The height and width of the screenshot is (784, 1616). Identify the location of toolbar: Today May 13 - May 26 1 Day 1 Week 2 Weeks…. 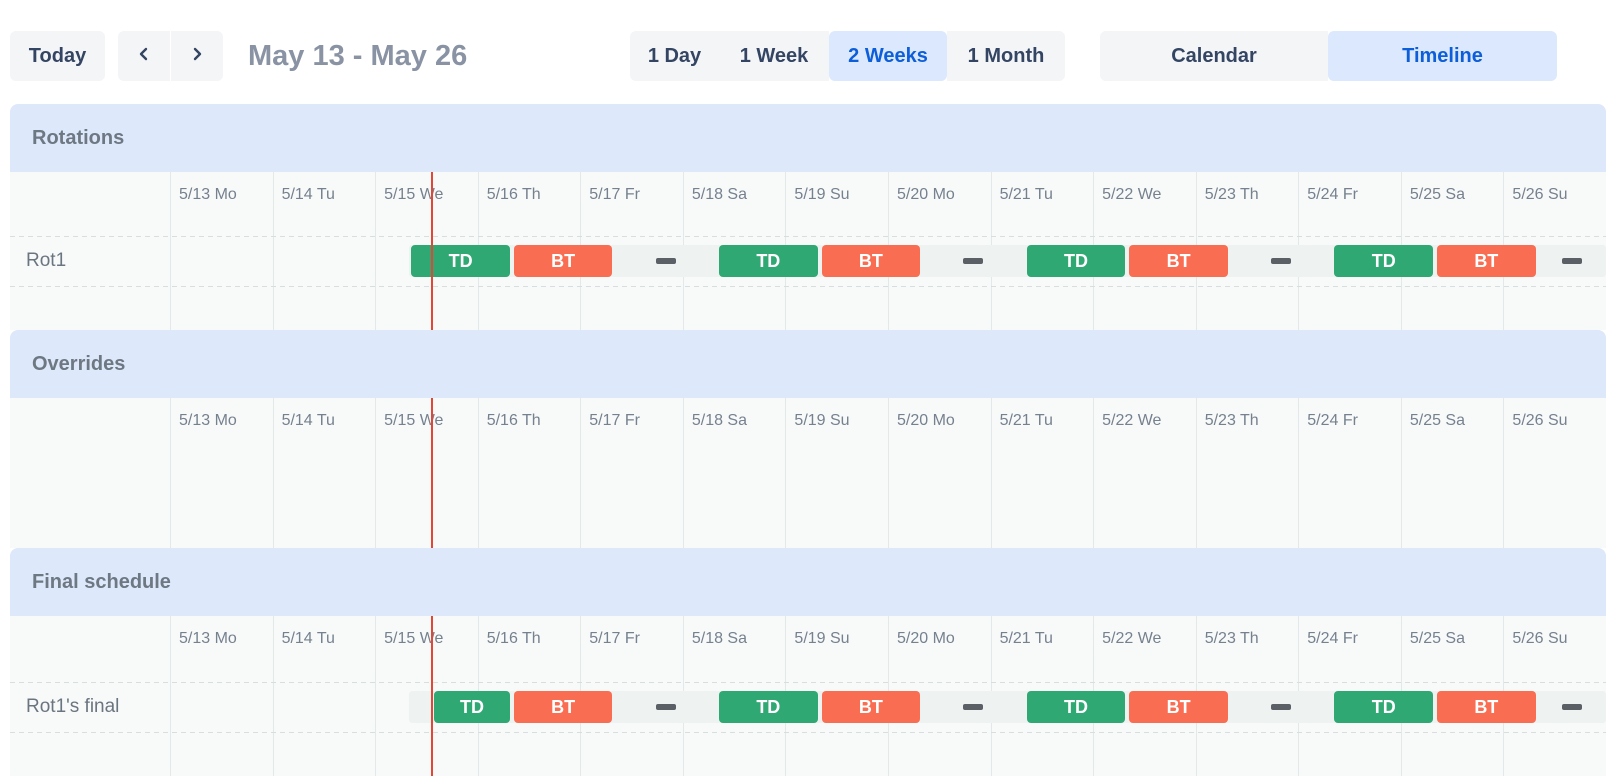
(808, 56).